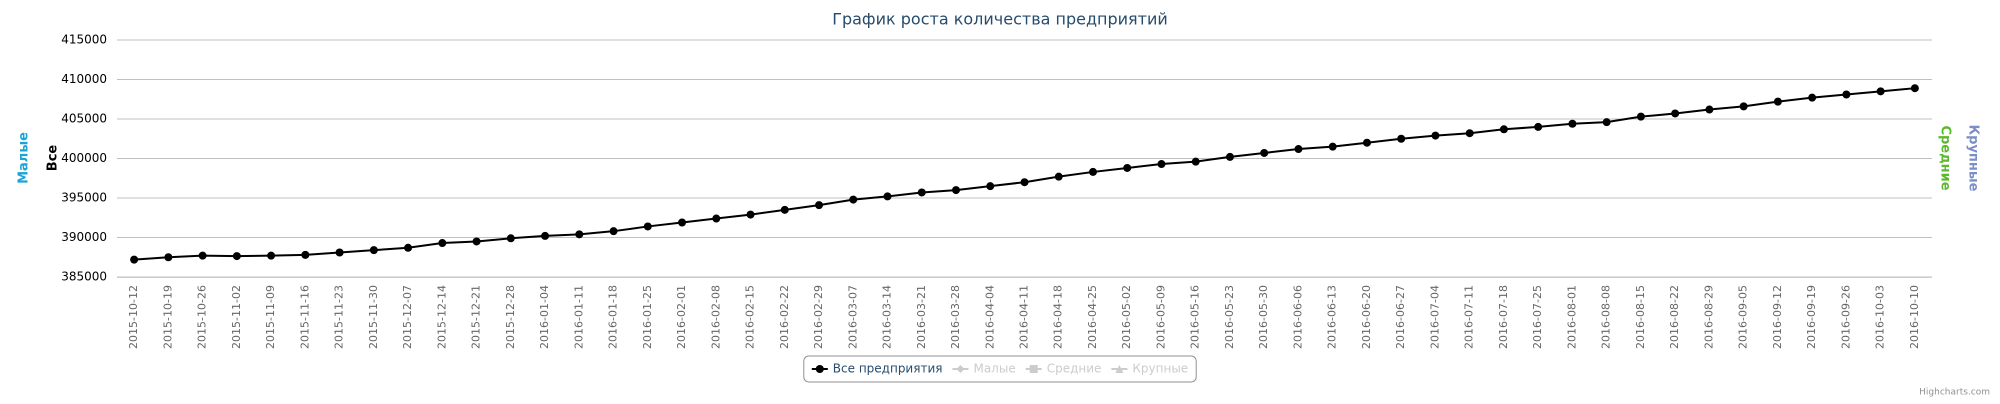 Image resolution: width=2000 pixels, height=404 pixels. Describe the element at coordinates (1811, 317) in the screenshot. I see `x-tick-label: 2016-09-19` at that location.